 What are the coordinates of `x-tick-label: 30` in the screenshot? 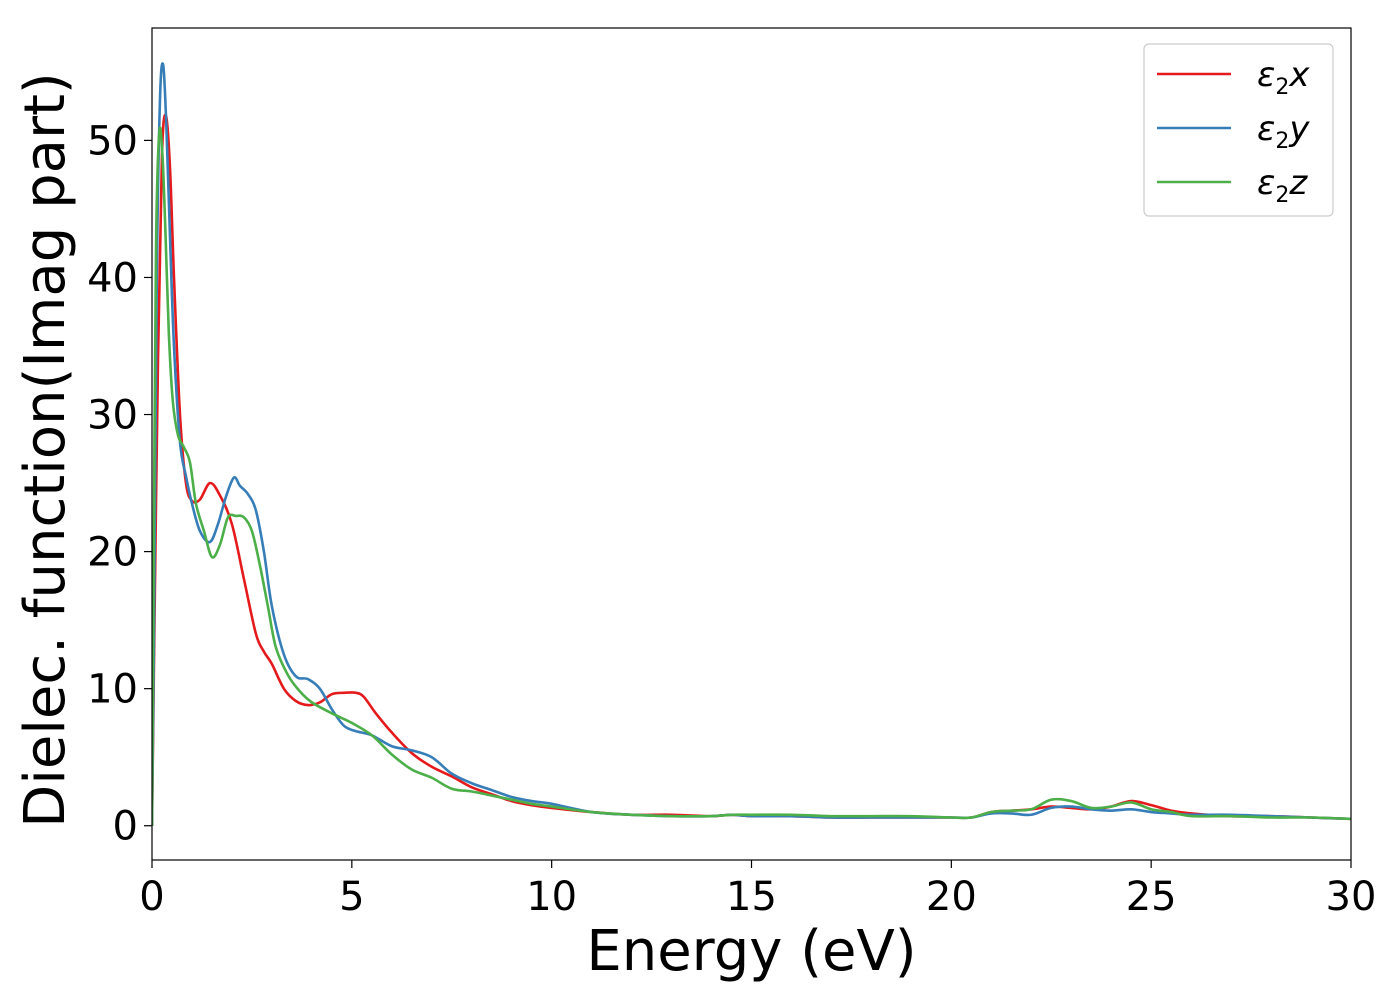 It's located at (1351, 897).